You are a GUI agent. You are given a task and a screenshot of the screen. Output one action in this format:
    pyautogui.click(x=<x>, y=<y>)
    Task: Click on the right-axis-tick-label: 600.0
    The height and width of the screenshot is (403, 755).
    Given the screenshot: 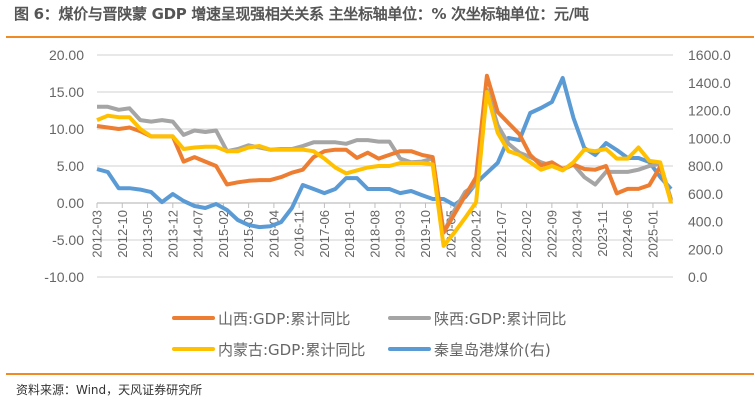 What is the action you would take?
    pyautogui.click(x=705, y=194)
    